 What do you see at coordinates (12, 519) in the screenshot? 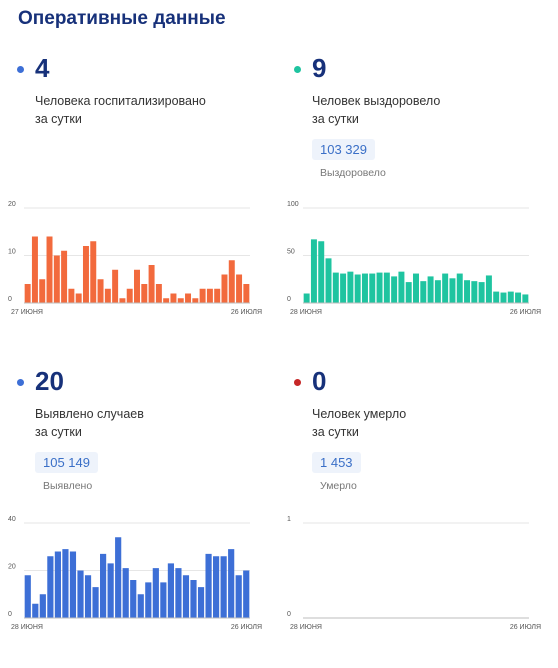
I see `y-tick-label: 40` at bounding box center [12, 519].